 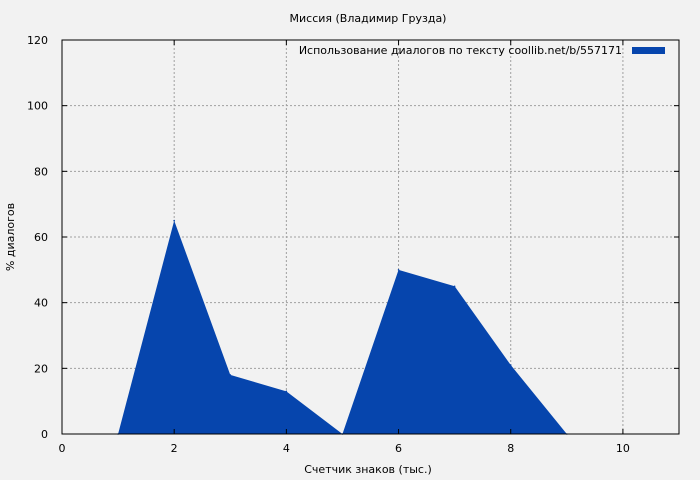 I want to click on x-tick-label: 6, so click(x=398, y=448).